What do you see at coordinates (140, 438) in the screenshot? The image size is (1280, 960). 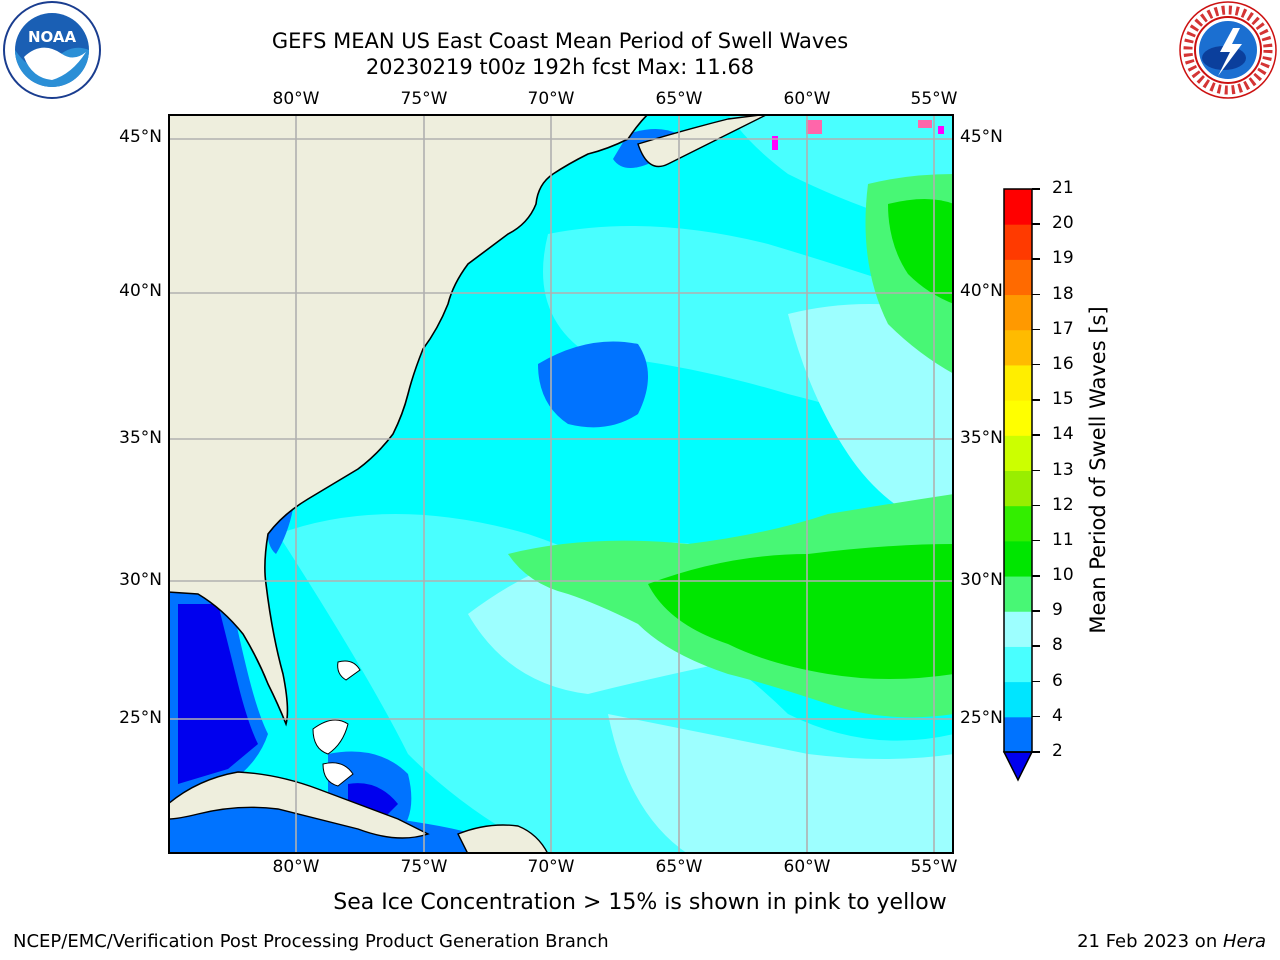 I see `lat-label-left: 35°N` at bounding box center [140, 438].